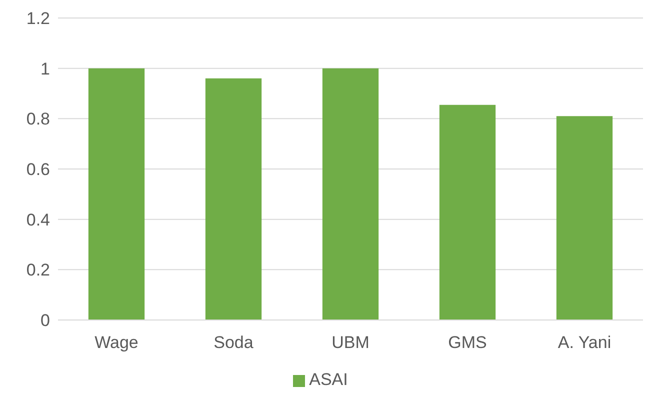 The height and width of the screenshot is (408, 653). What do you see at coordinates (328, 379) in the screenshot?
I see `legend-label: ASAI` at bounding box center [328, 379].